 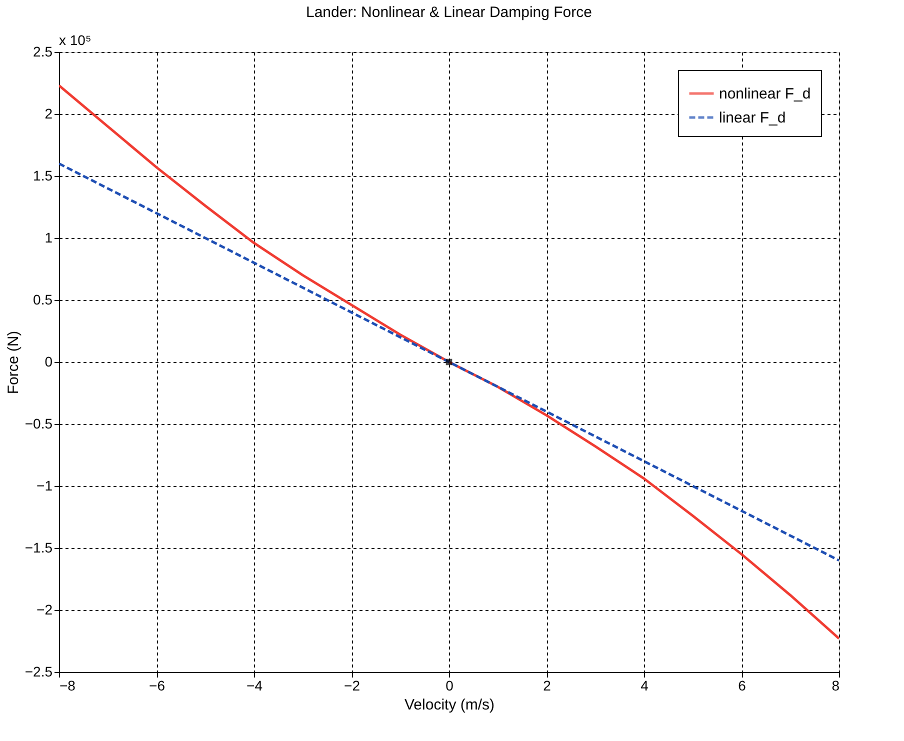 What do you see at coordinates (547, 686) in the screenshot?
I see `x-tick-label: 2` at bounding box center [547, 686].